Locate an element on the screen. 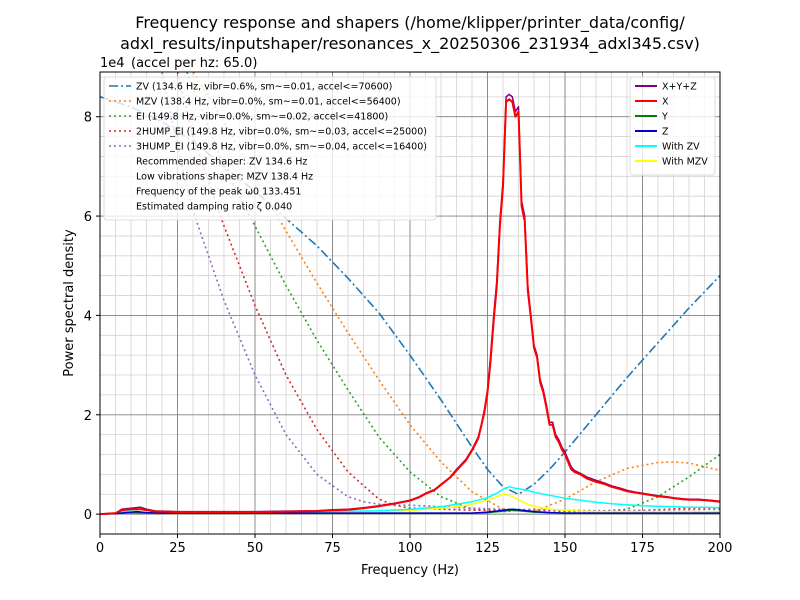  x-tick-label: 75 is located at coordinates (332, 548).